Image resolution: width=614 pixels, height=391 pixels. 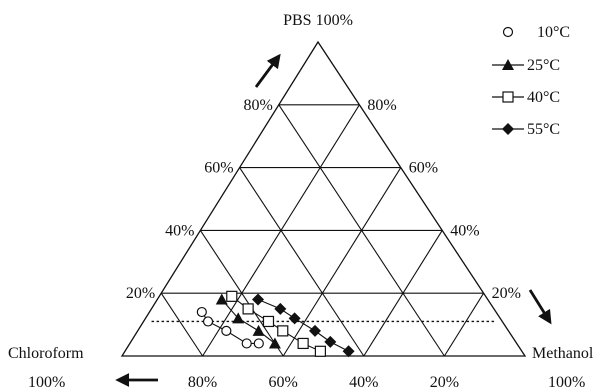 What do you see at coordinates (536, 32) in the screenshot?
I see `legend-entry-10c: 10°C` at bounding box center [536, 32].